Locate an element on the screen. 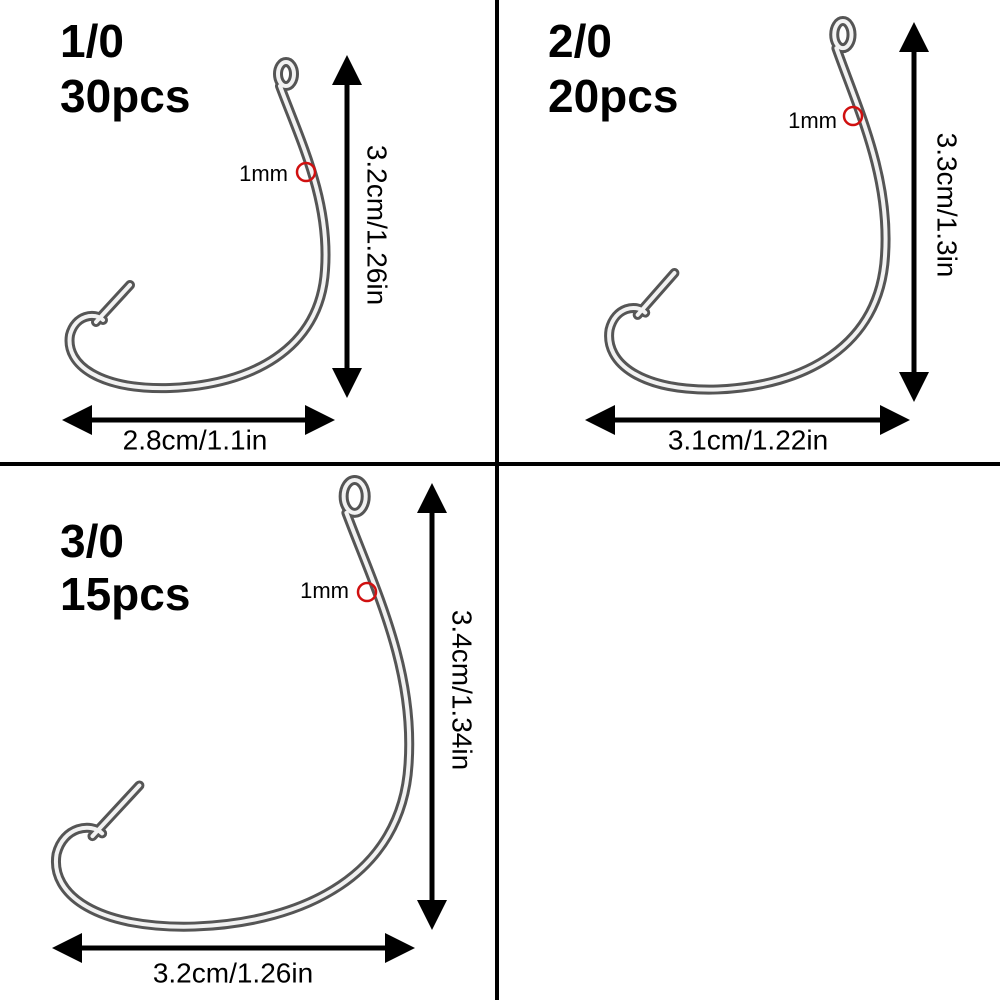 The image size is (1000, 1000). height-label: 3.4cm/1.34in is located at coordinates (462, 690).